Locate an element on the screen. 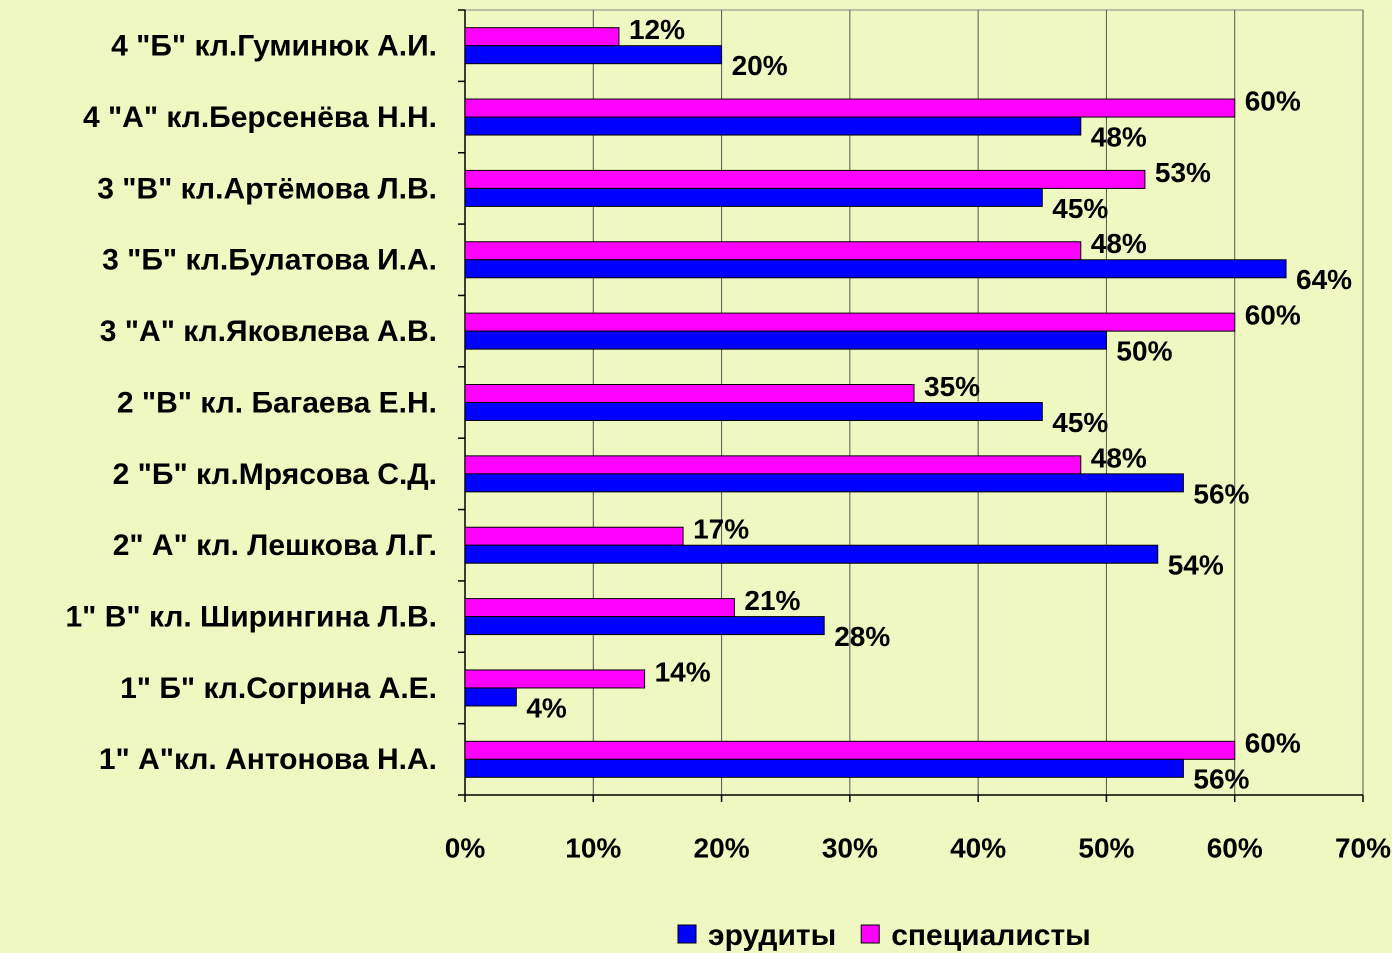 Image resolution: width=1392 pixels, height=953 pixels. x-tick-label: 60% is located at coordinates (1235, 847).